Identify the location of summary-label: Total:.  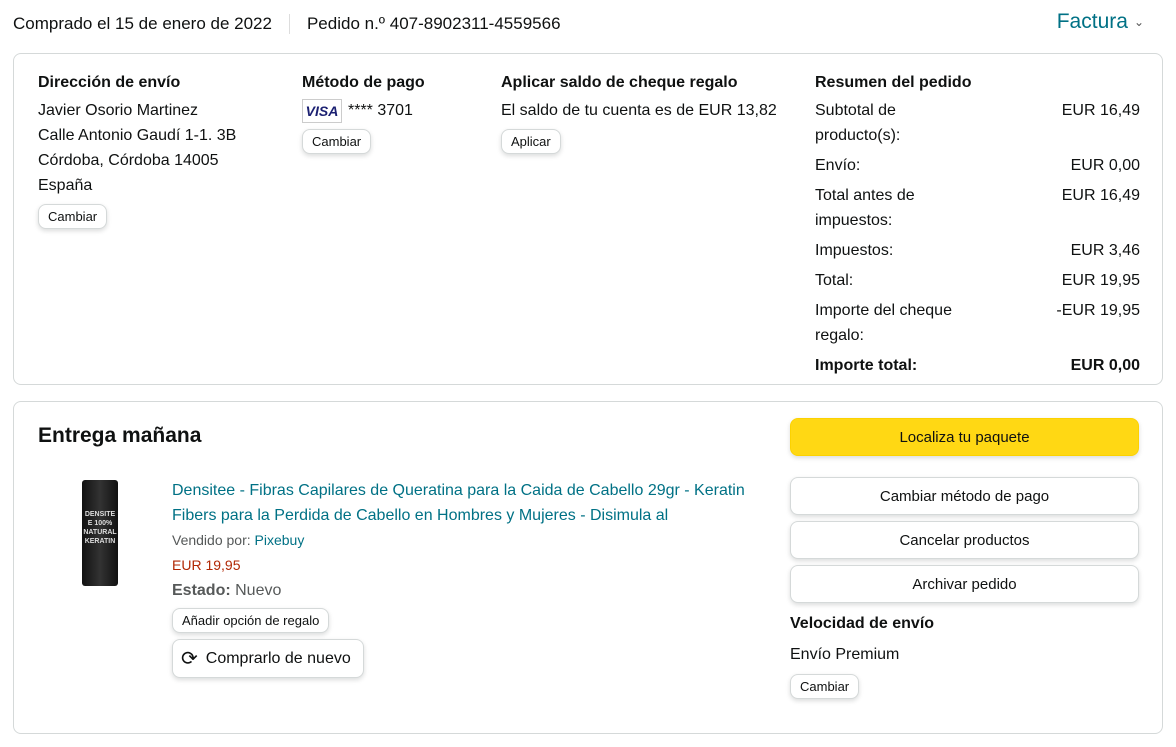
(834, 280).